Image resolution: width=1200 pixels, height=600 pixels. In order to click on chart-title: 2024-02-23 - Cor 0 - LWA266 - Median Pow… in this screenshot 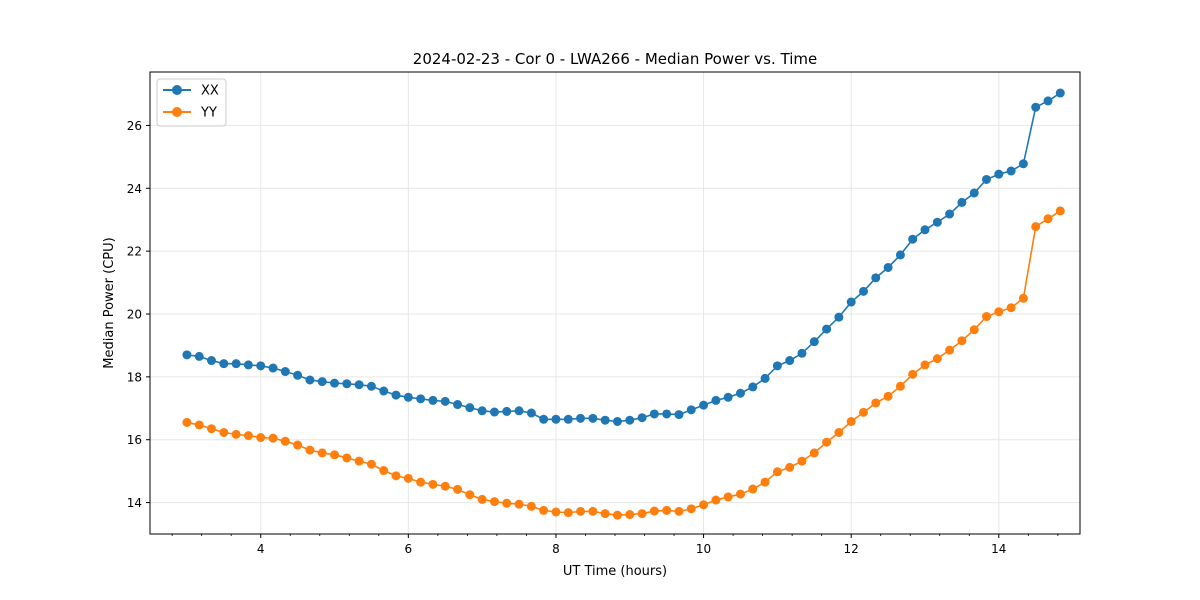, I will do `click(615, 59)`.